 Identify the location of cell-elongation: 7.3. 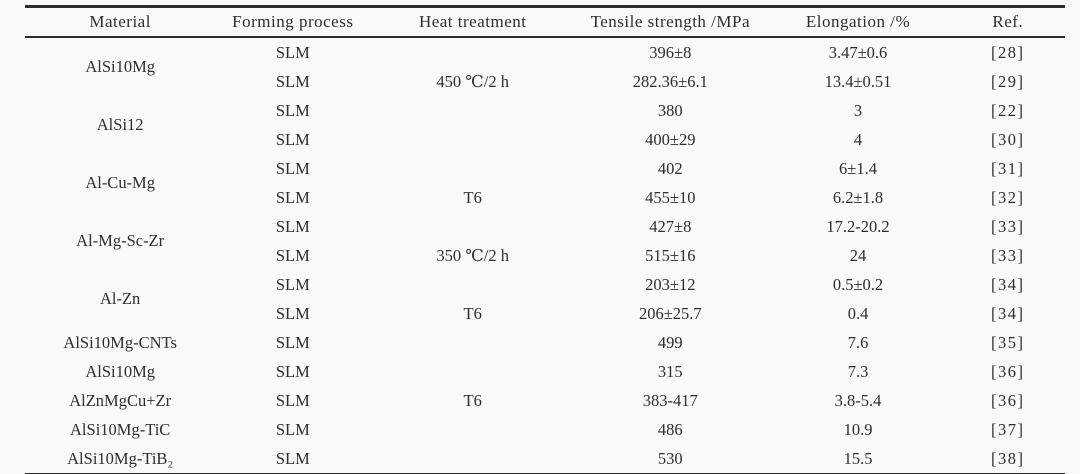
(858, 371).